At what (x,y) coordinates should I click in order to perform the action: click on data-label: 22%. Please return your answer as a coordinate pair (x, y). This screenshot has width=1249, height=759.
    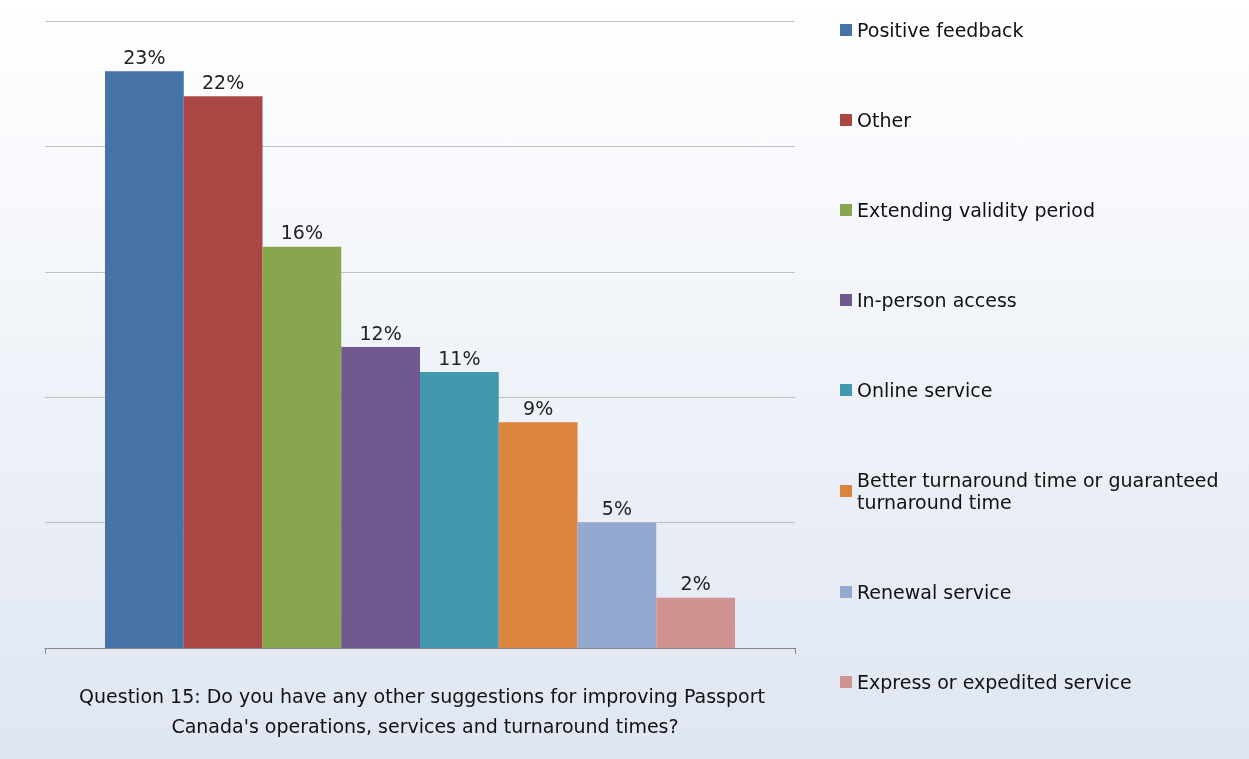
    Looking at the image, I should click on (223, 81).